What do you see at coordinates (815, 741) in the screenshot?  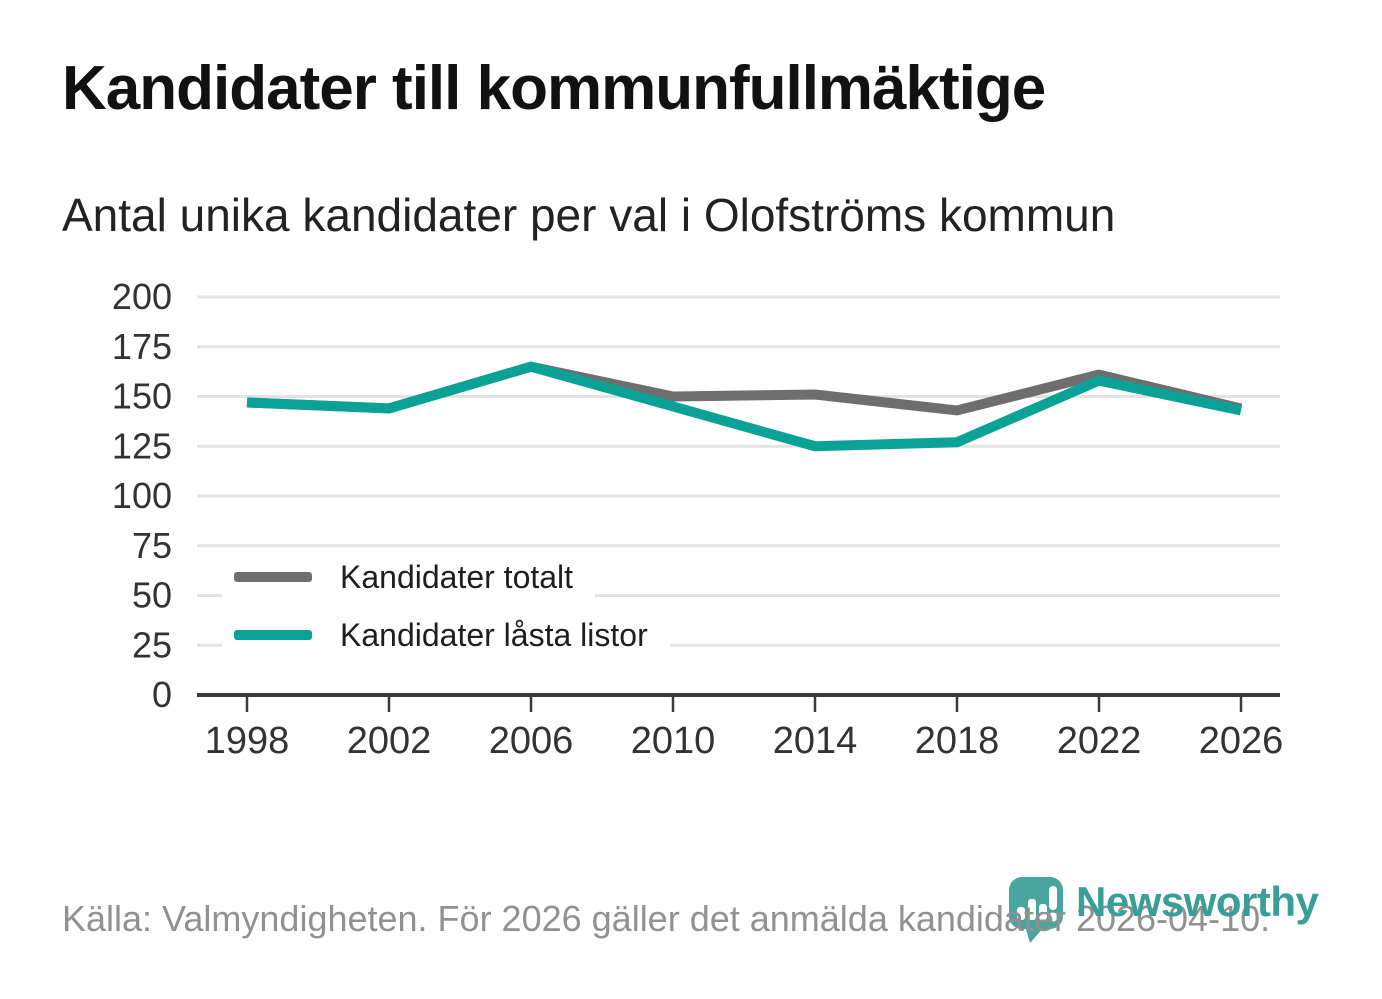 I see `x-tick-label: 2014` at bounding box center [815, 741].